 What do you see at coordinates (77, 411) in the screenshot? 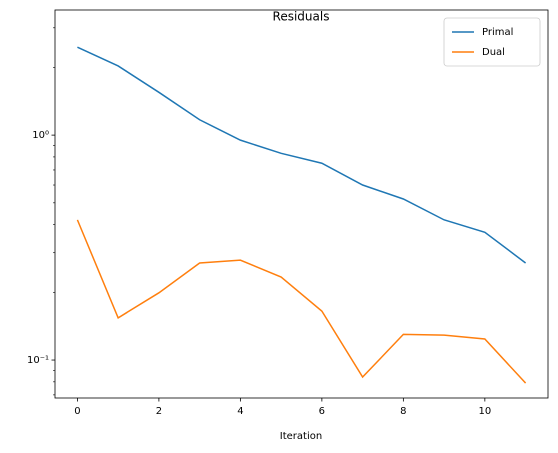
I see `x-tick-label: 0` at bounding box center [77, 411].